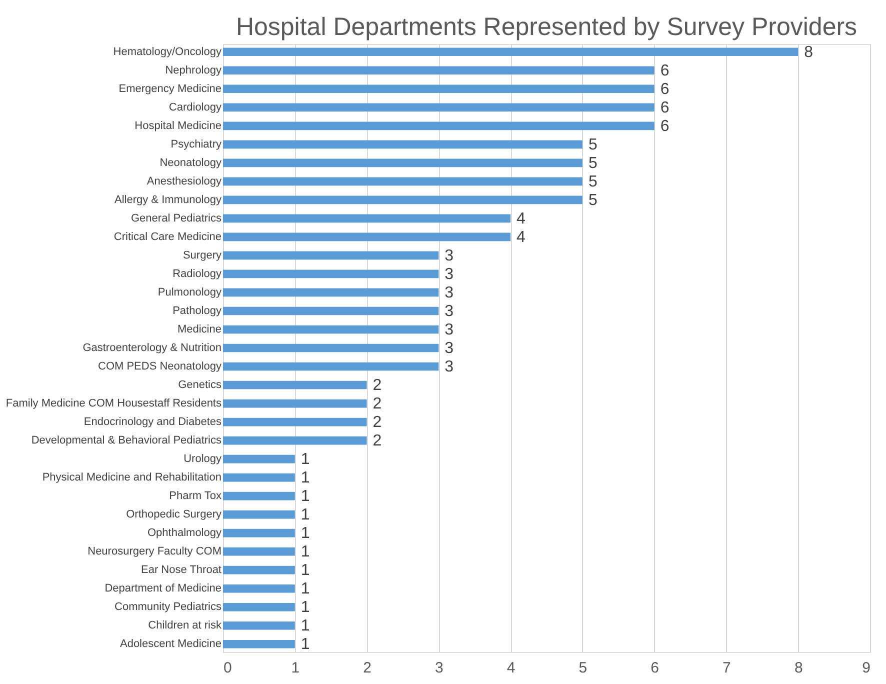 The width and height of the screenshot is (886, 684). What do you see at coordinates (176, 218) in the screenshot?
I see `y-tick-label: General Pediatrics` at bounding box center [176, 218].